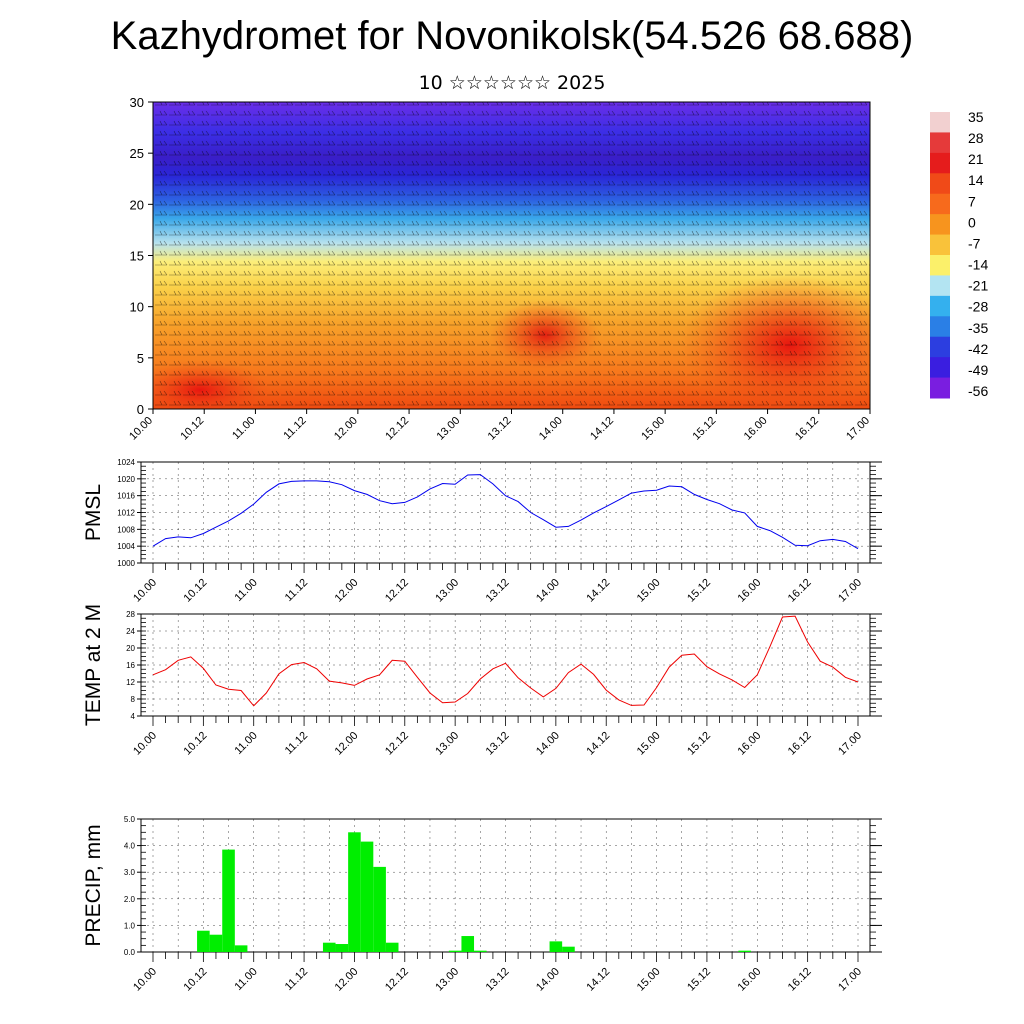 This screenshot has width=1024, height=1024. Describe the element at coordinates (130, 631) in the screenshot. I see `temp-ytick-label: 24` at that location.